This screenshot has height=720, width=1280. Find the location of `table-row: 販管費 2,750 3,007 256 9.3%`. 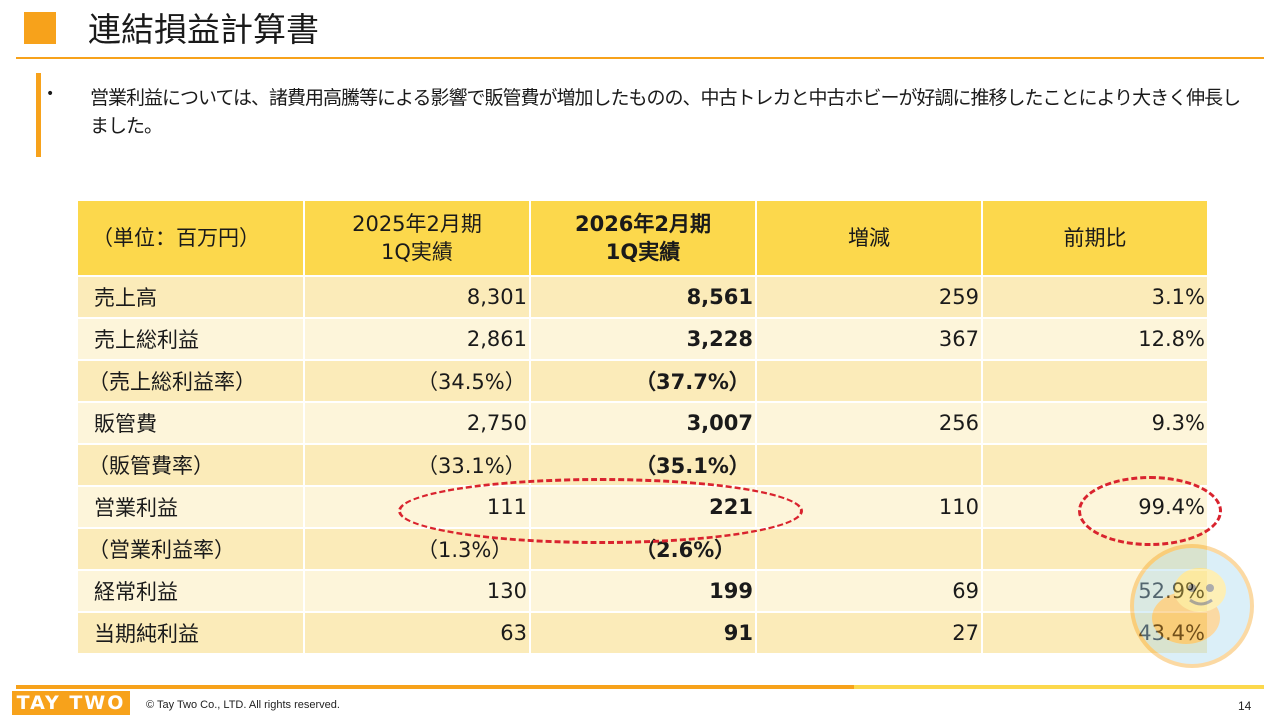

table-row: 販管費 2,750 3,007 256 9.3% is located at coordinates (643, 423).